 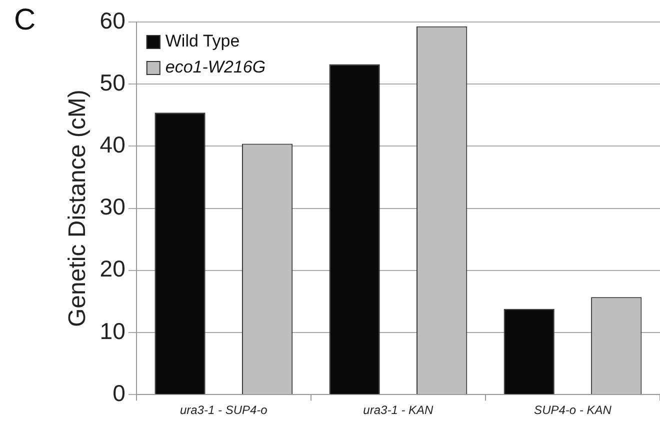 What do you see at coordinates (113, 269) in the screenshot?
I see `y-tick-label: 20` at bounding box center [113, 269].